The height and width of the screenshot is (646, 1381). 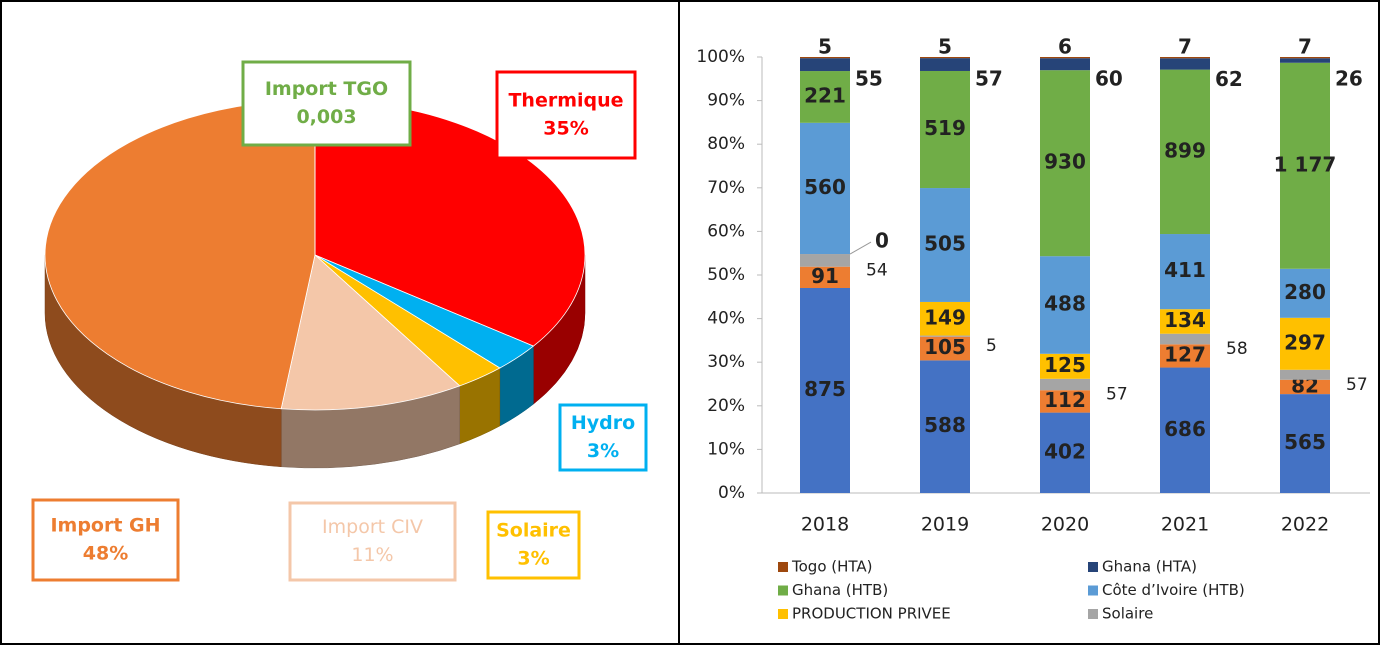 What do you see at coordinates (726, 319) in the screenshot?
I see `y-tick-label: 40%` at bounding box center [726, 319].